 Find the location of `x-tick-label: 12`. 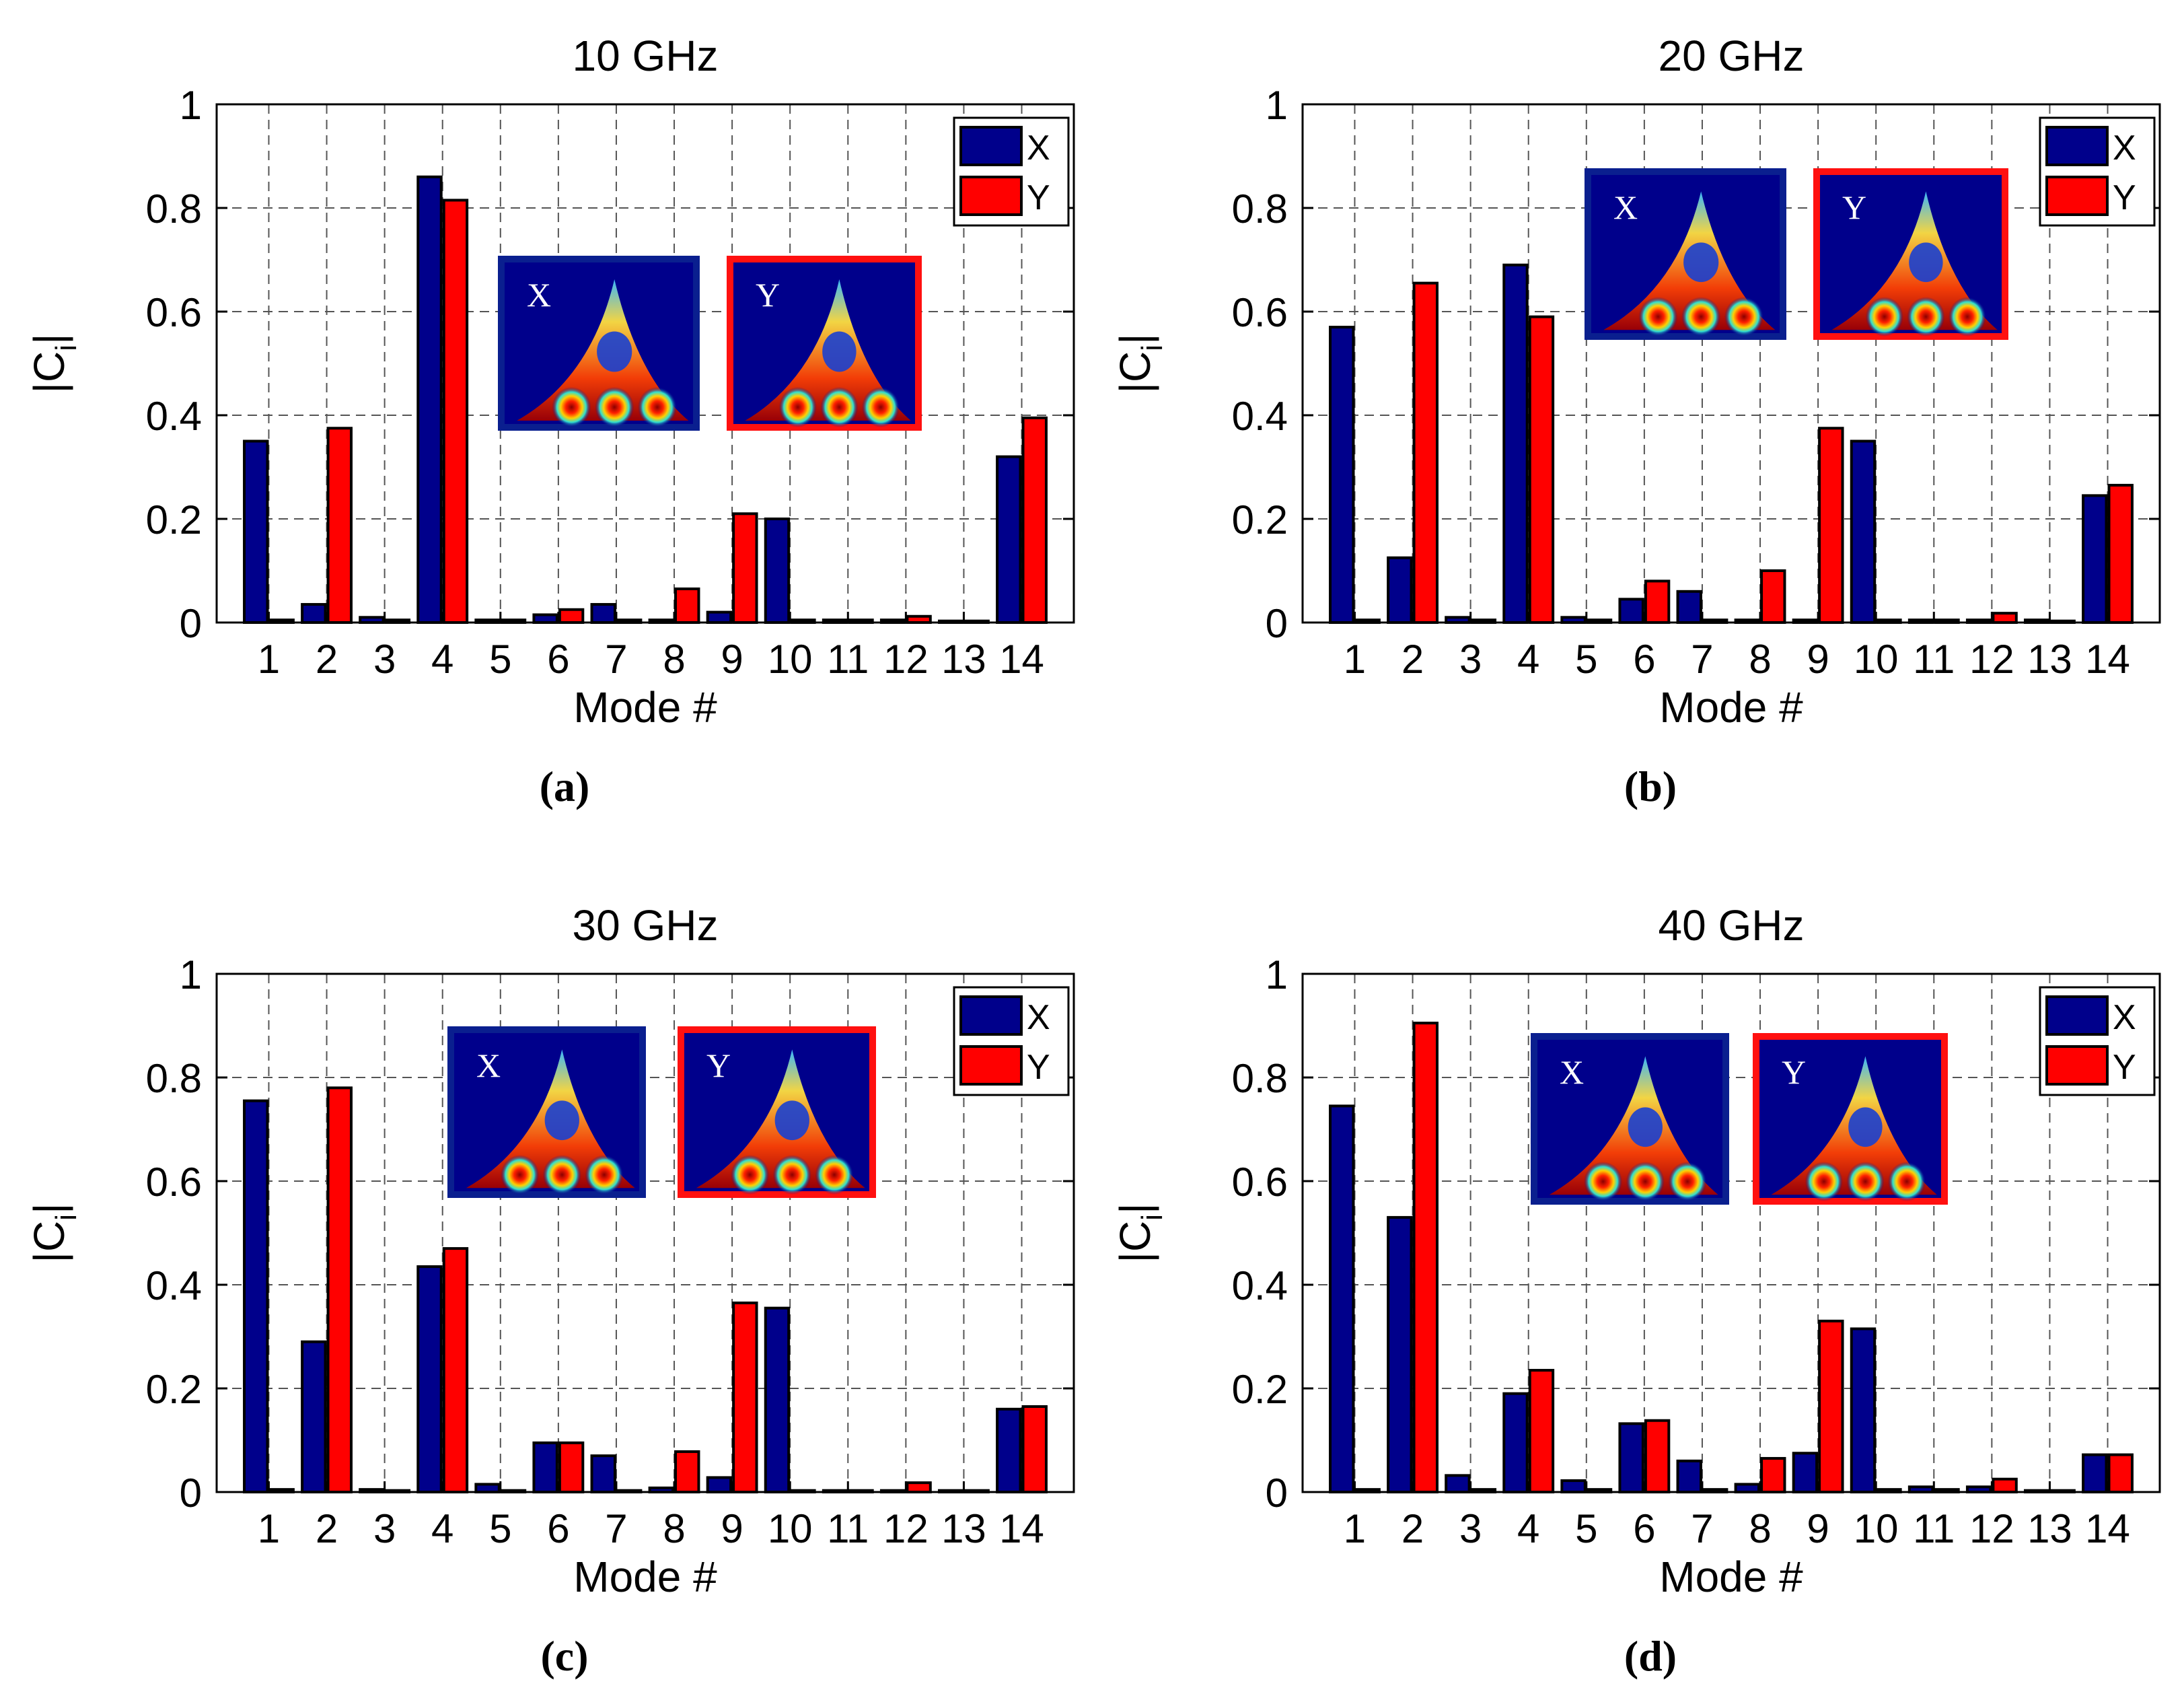

x-tick-label: 12 is located at coordinates (906, 659).